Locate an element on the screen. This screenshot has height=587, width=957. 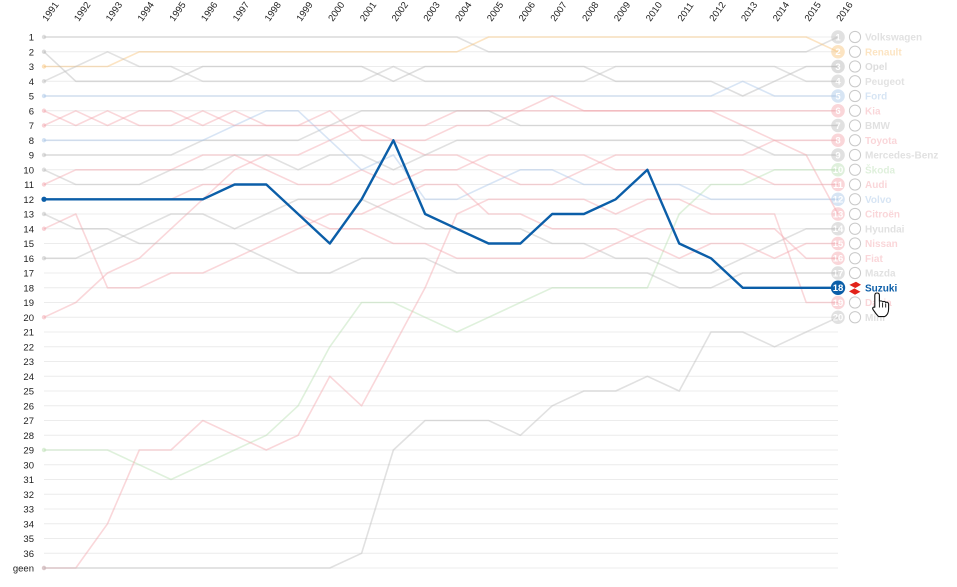
y-tick-label: 3 is located at coordinates (31, 67).